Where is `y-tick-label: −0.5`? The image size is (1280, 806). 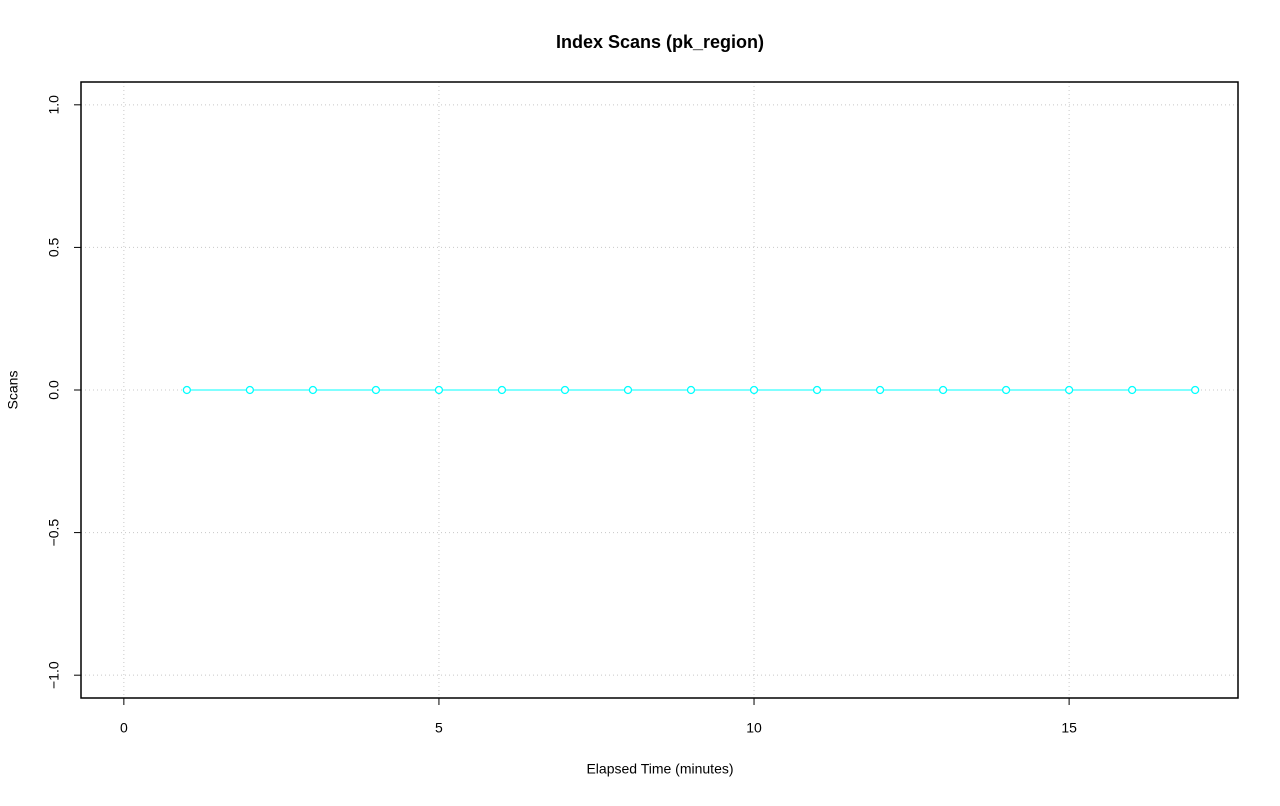 y-tick-label: −0.5 is located at coordinates (54, 533).